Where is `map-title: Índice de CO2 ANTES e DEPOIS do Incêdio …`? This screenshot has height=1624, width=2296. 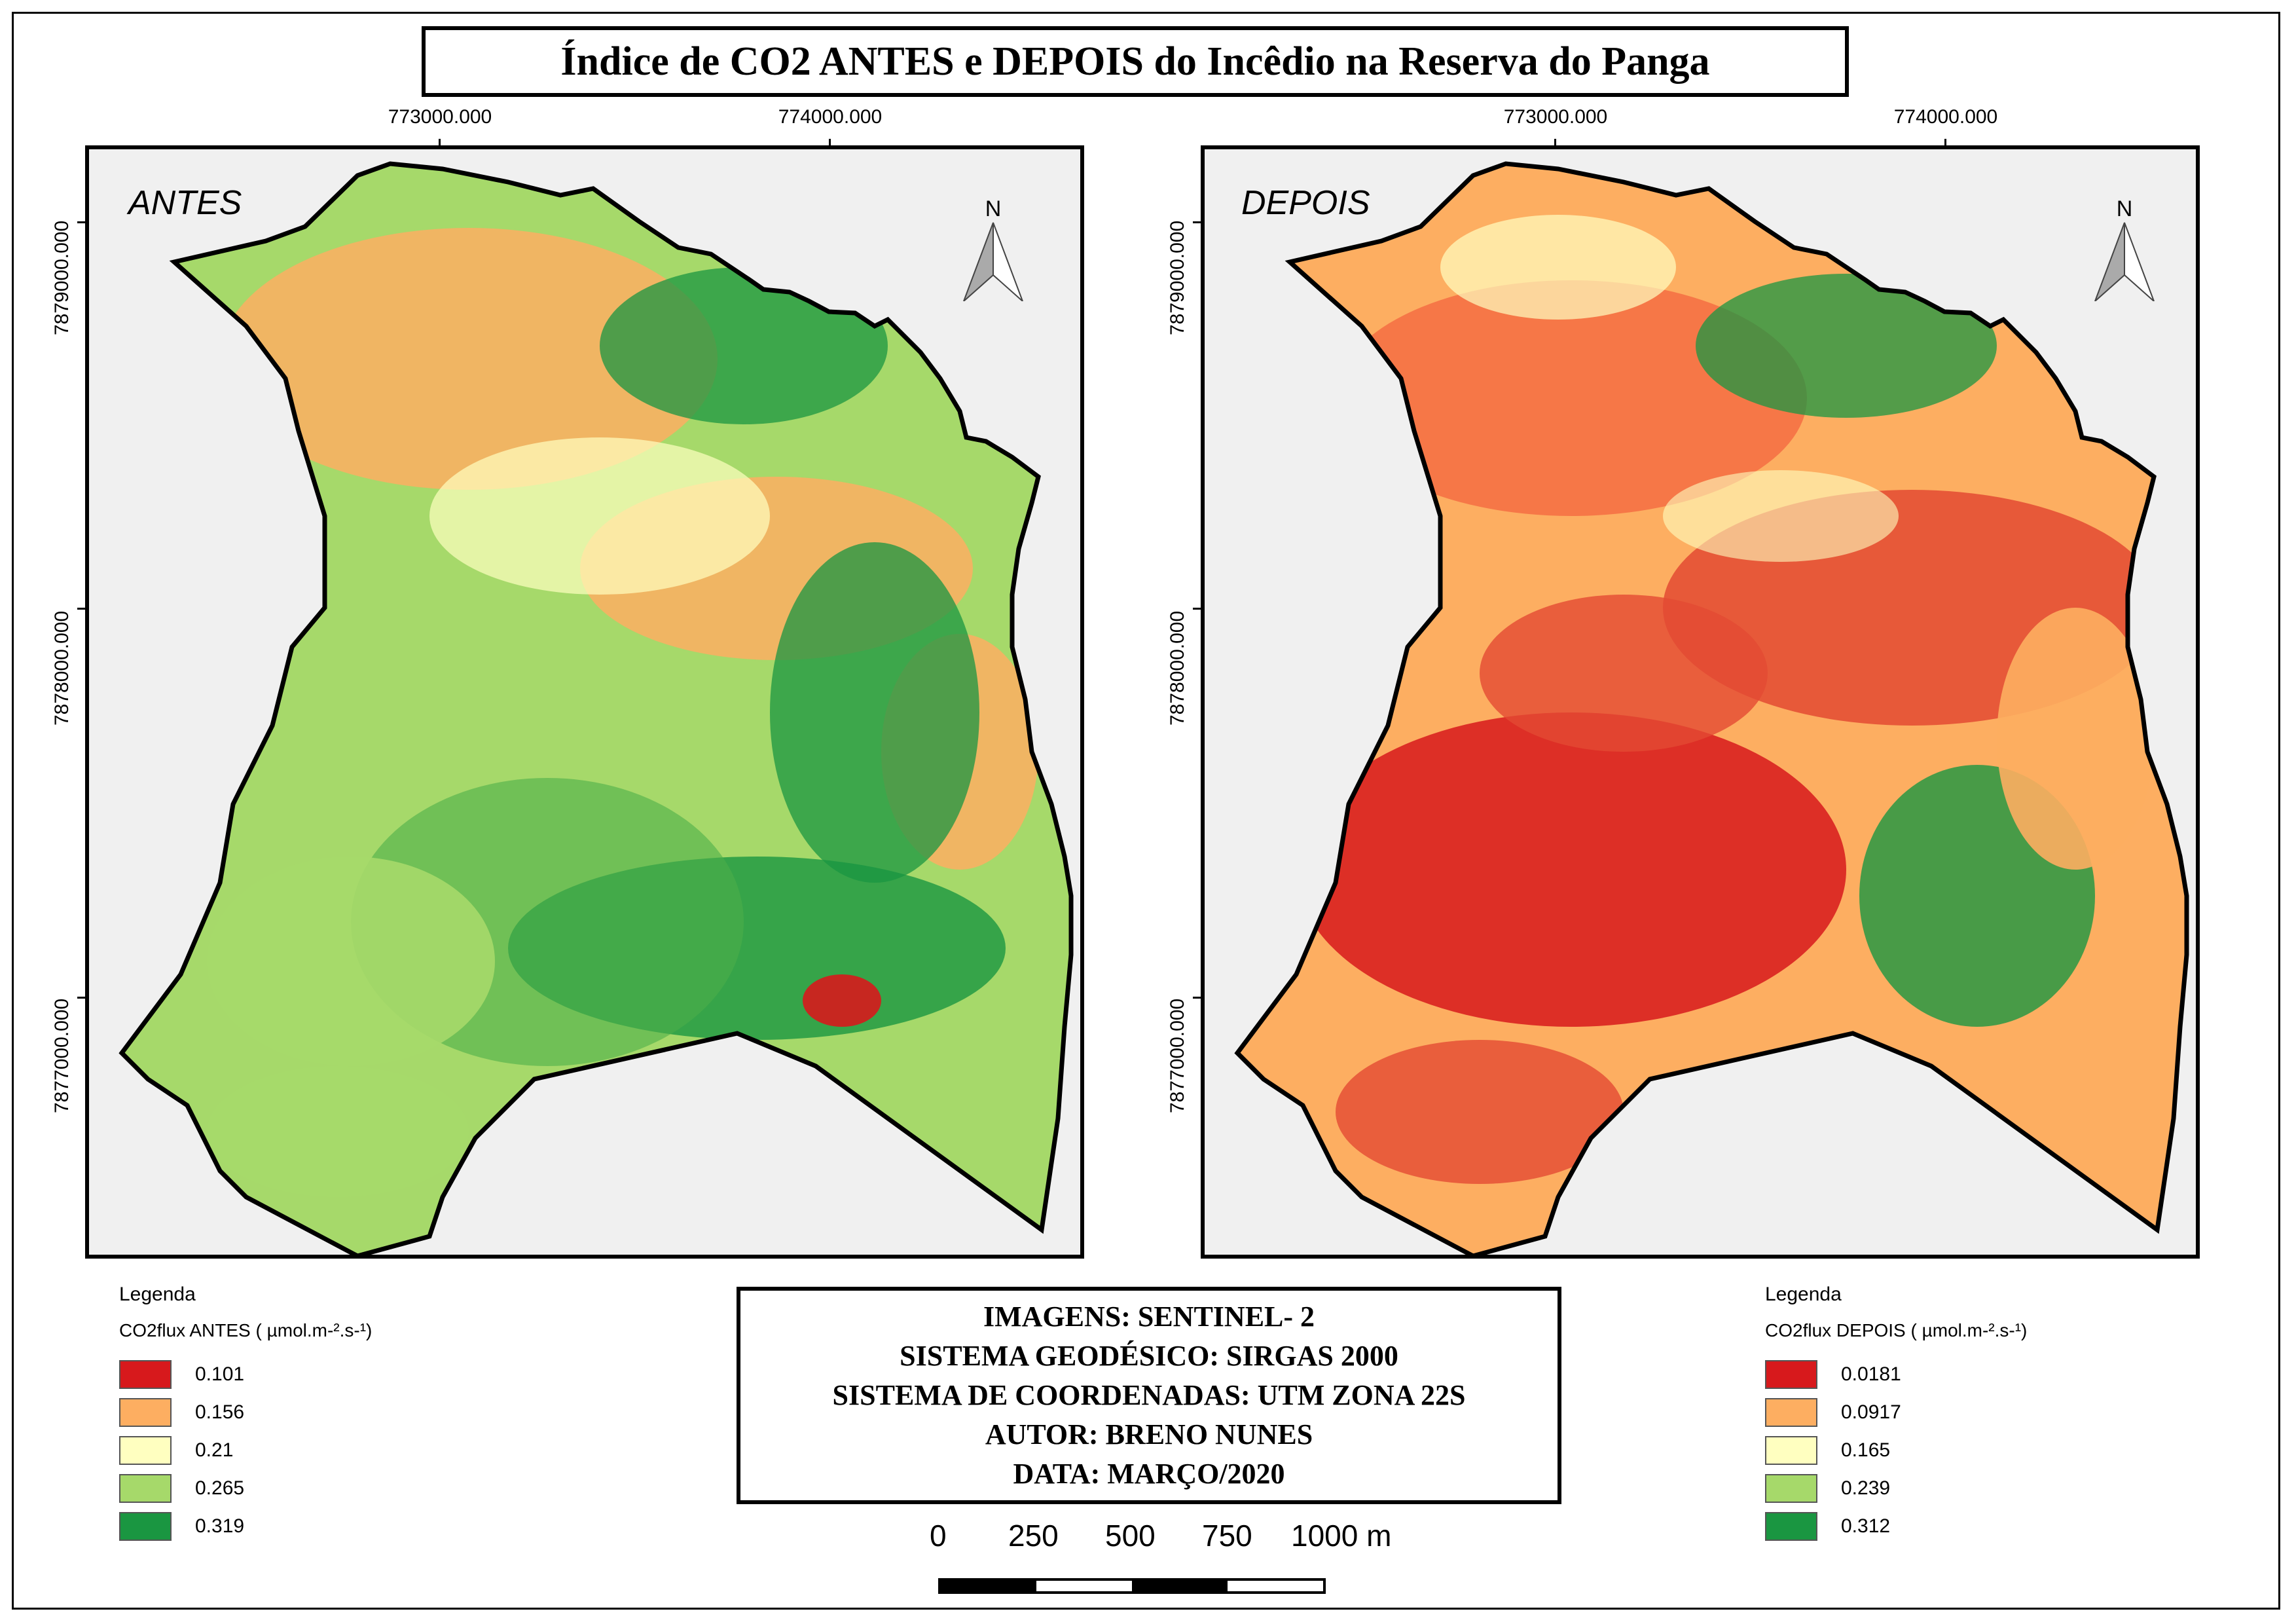
map-title: Índice de CO2 ANTES e DEPOIS do Incêdio … is located at coordinates (1135, 61).